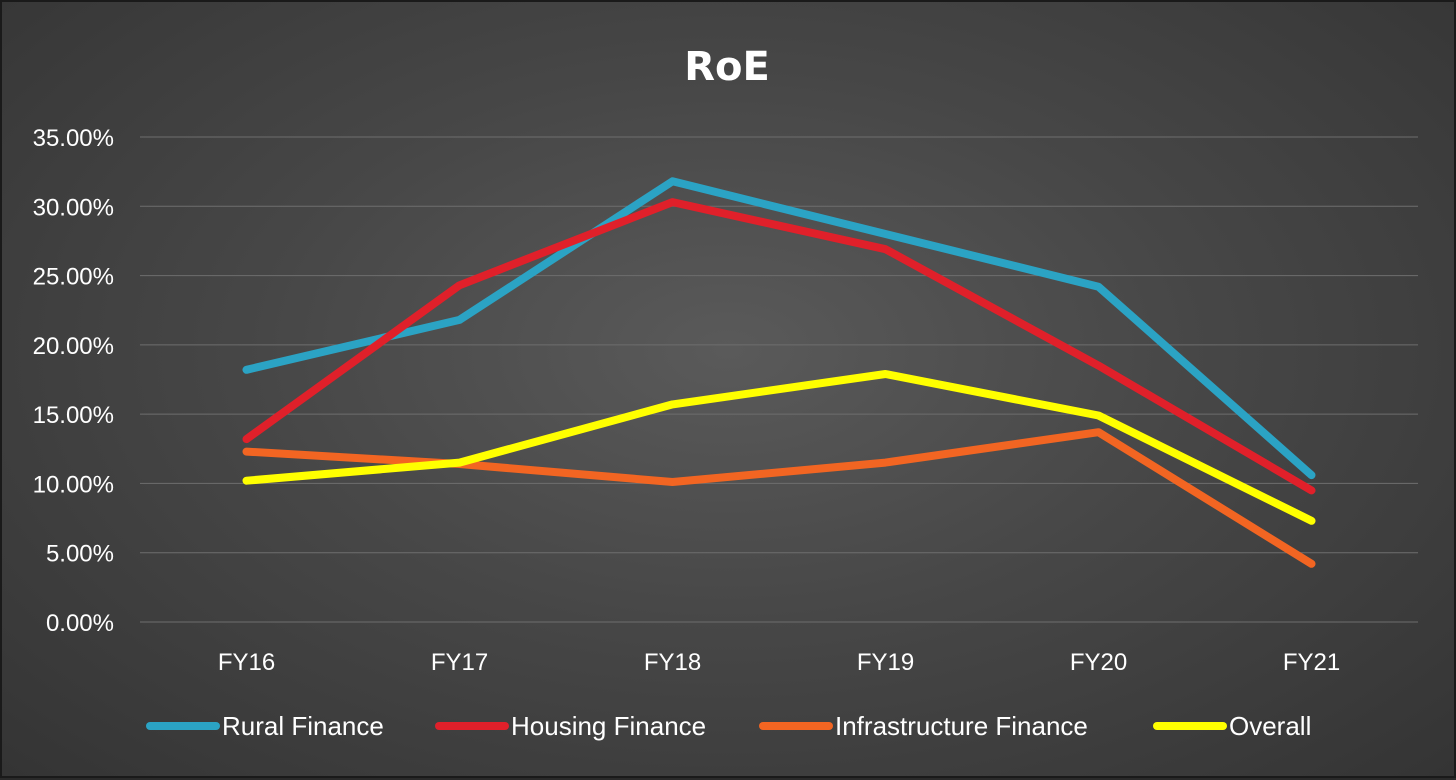  What do you see at coordinates (1098, 662) in the screenshot?
I see `x-tick-label: FY20` at bounding box center [1098, 662].